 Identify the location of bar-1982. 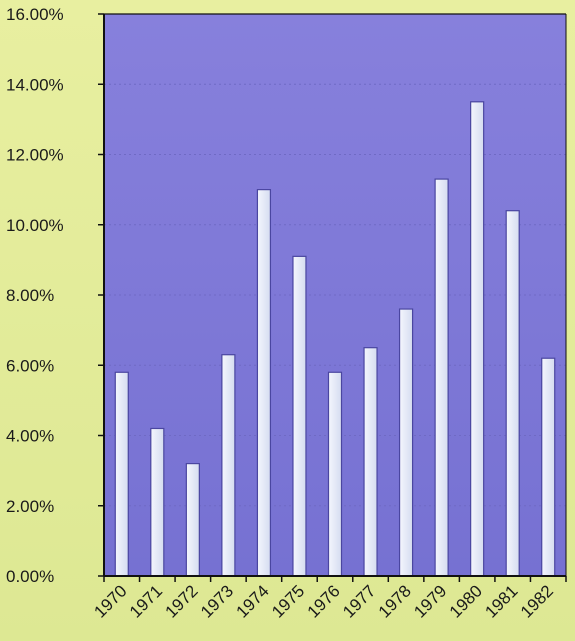
(548, 467).